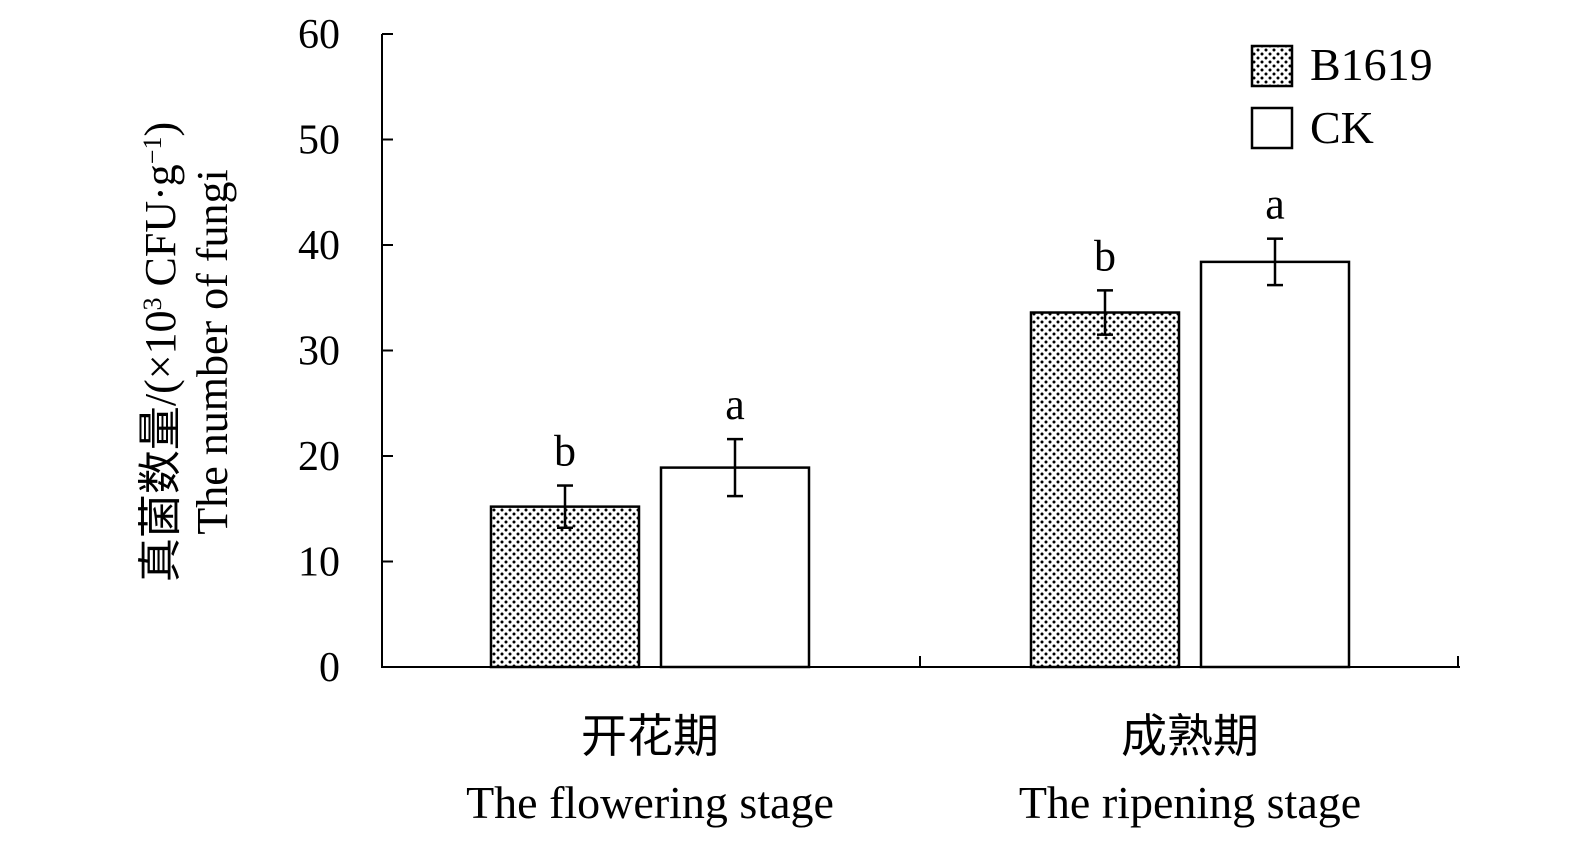 This screenshot has width=1575, height=846. Describe the element at coordinates (212, 351) in the screenshot. I see `y-axis-title-en: The number of fungi` at that location.